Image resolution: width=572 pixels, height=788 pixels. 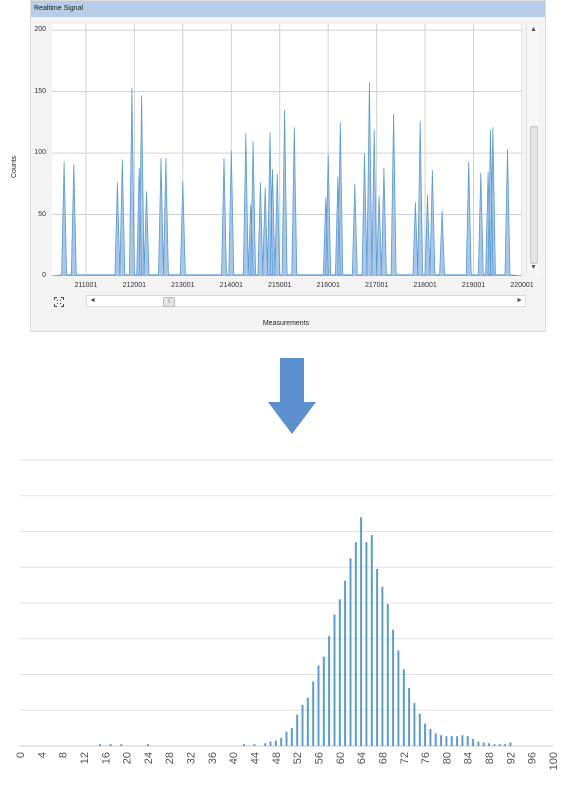 What do you see at coordinates (376, 285) in the screenshot?
I see `x-tick-label: 217001` at bounding box center [376, 285].